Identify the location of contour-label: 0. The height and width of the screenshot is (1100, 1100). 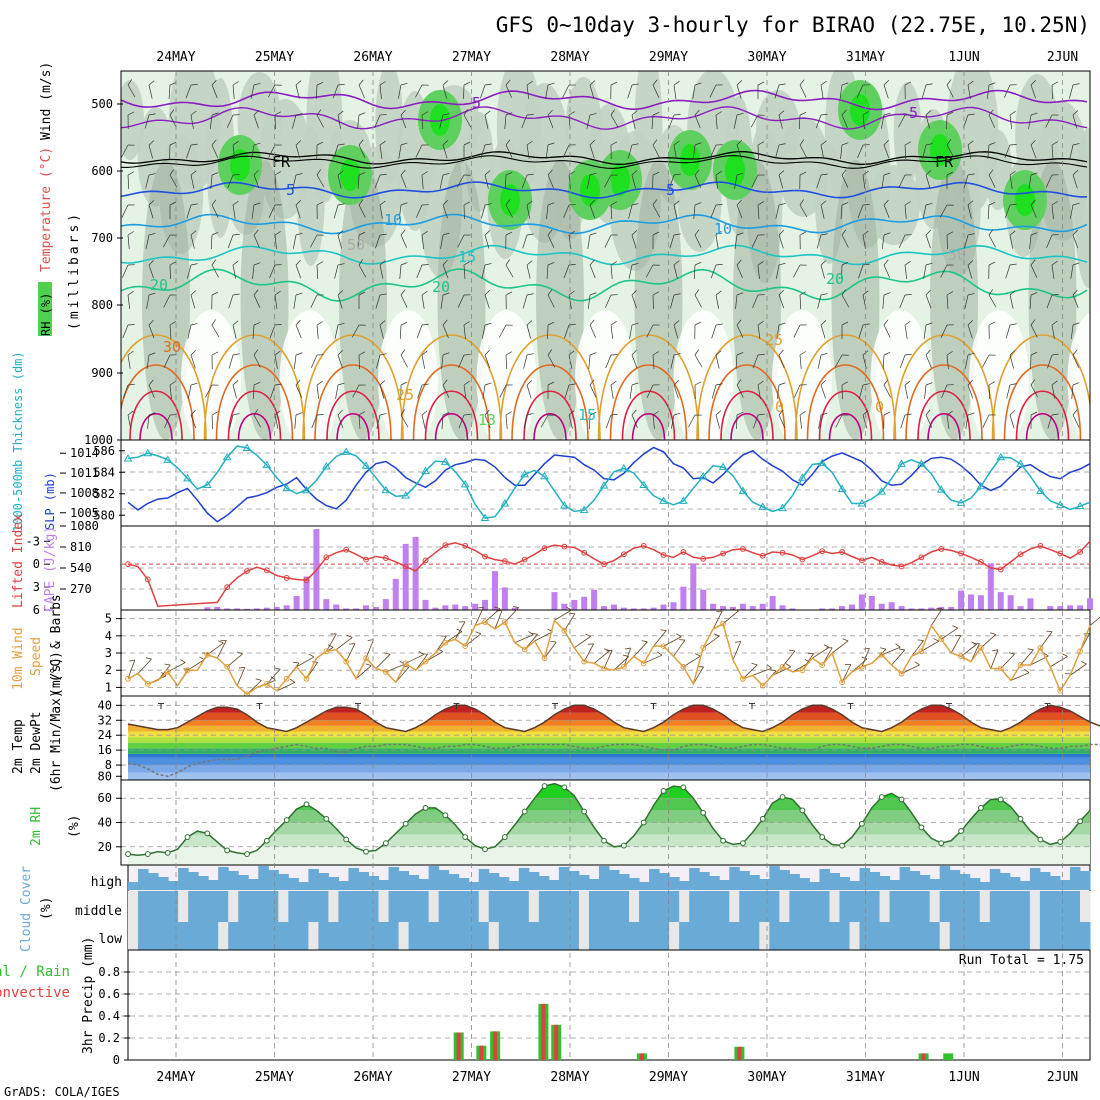
(879, 407).